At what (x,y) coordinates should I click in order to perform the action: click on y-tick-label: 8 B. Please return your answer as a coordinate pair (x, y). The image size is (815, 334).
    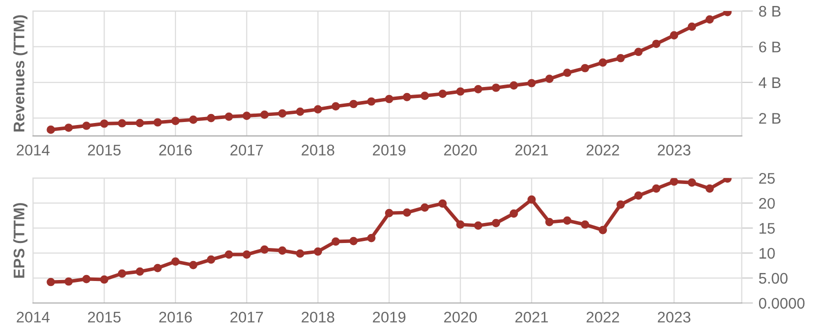
    Looking at the image, I should click on (770, 11).